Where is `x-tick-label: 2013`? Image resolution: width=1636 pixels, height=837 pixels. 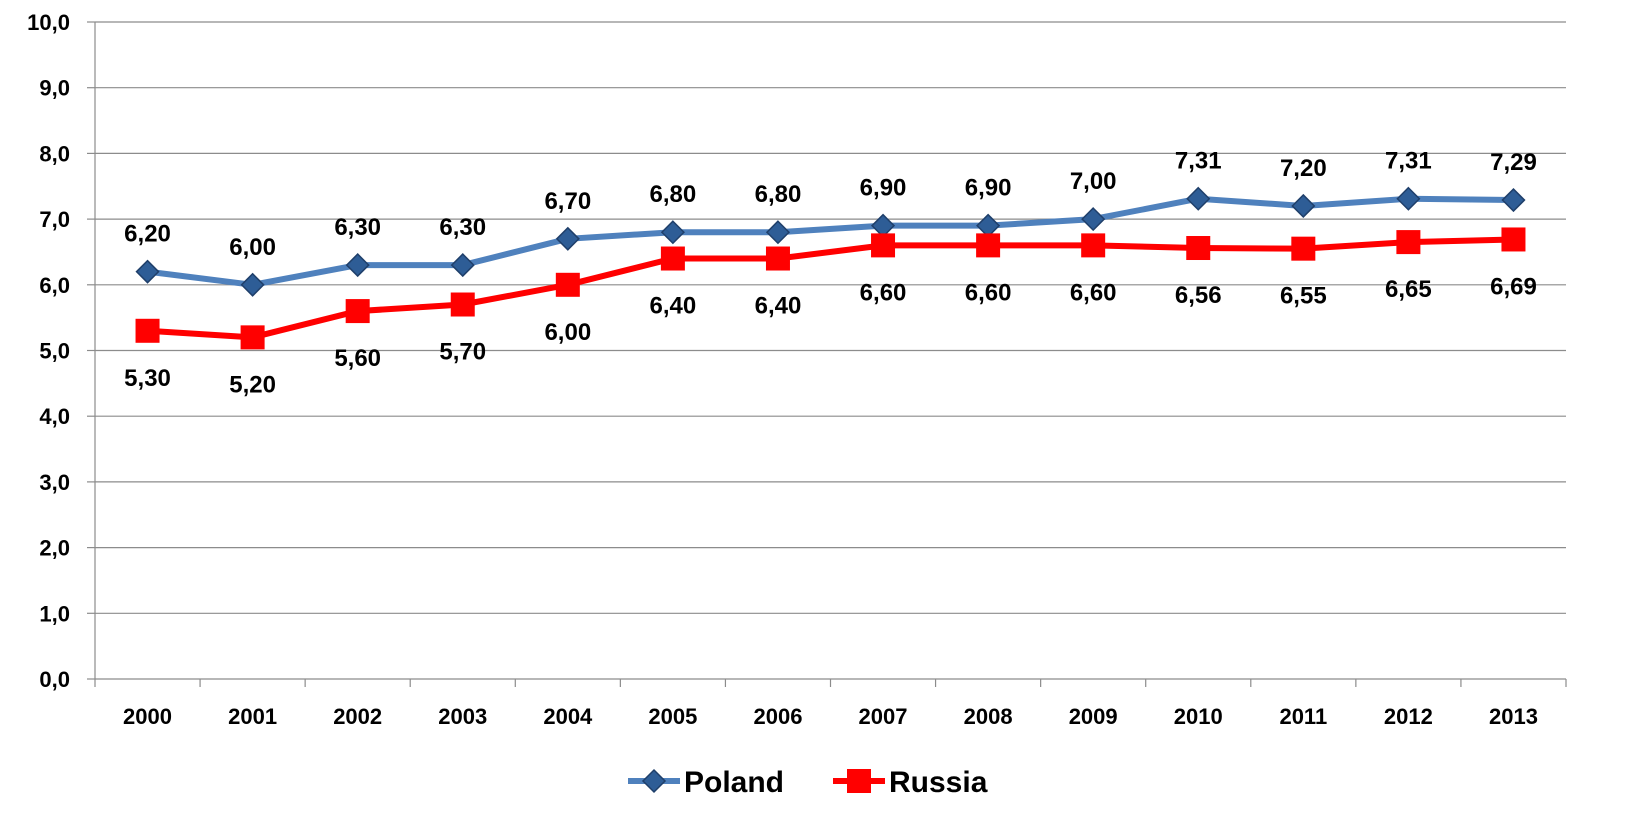 x-tick-label: 2013 is located at coordinates (1513, 716).